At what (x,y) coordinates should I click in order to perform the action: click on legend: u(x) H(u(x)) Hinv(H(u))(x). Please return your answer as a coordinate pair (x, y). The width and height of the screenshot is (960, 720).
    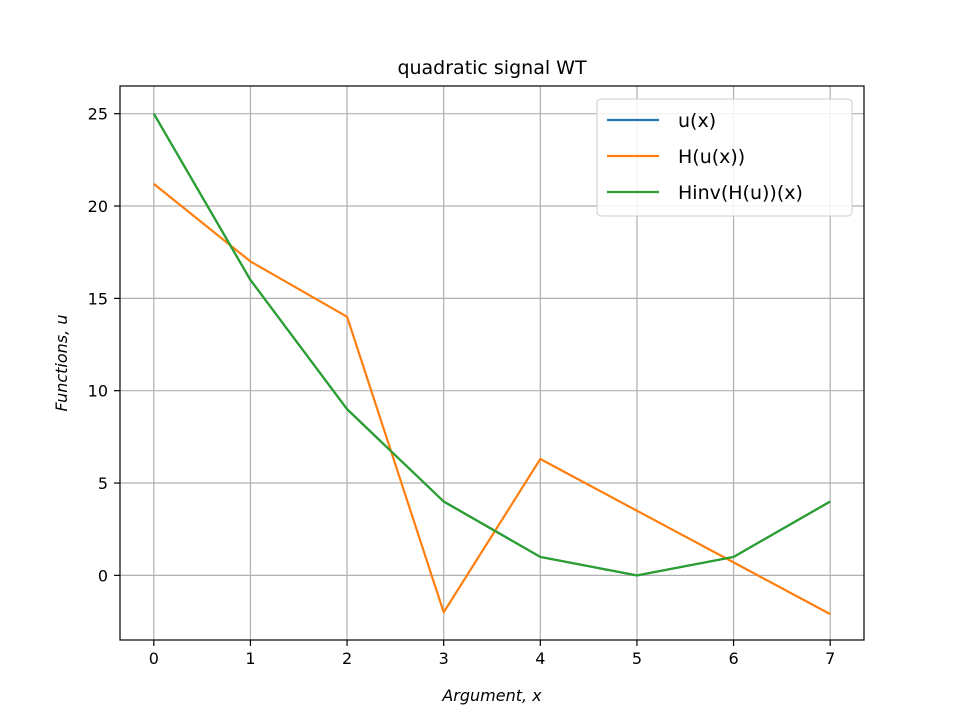
    Looking at the image, I should click on (724, 157).